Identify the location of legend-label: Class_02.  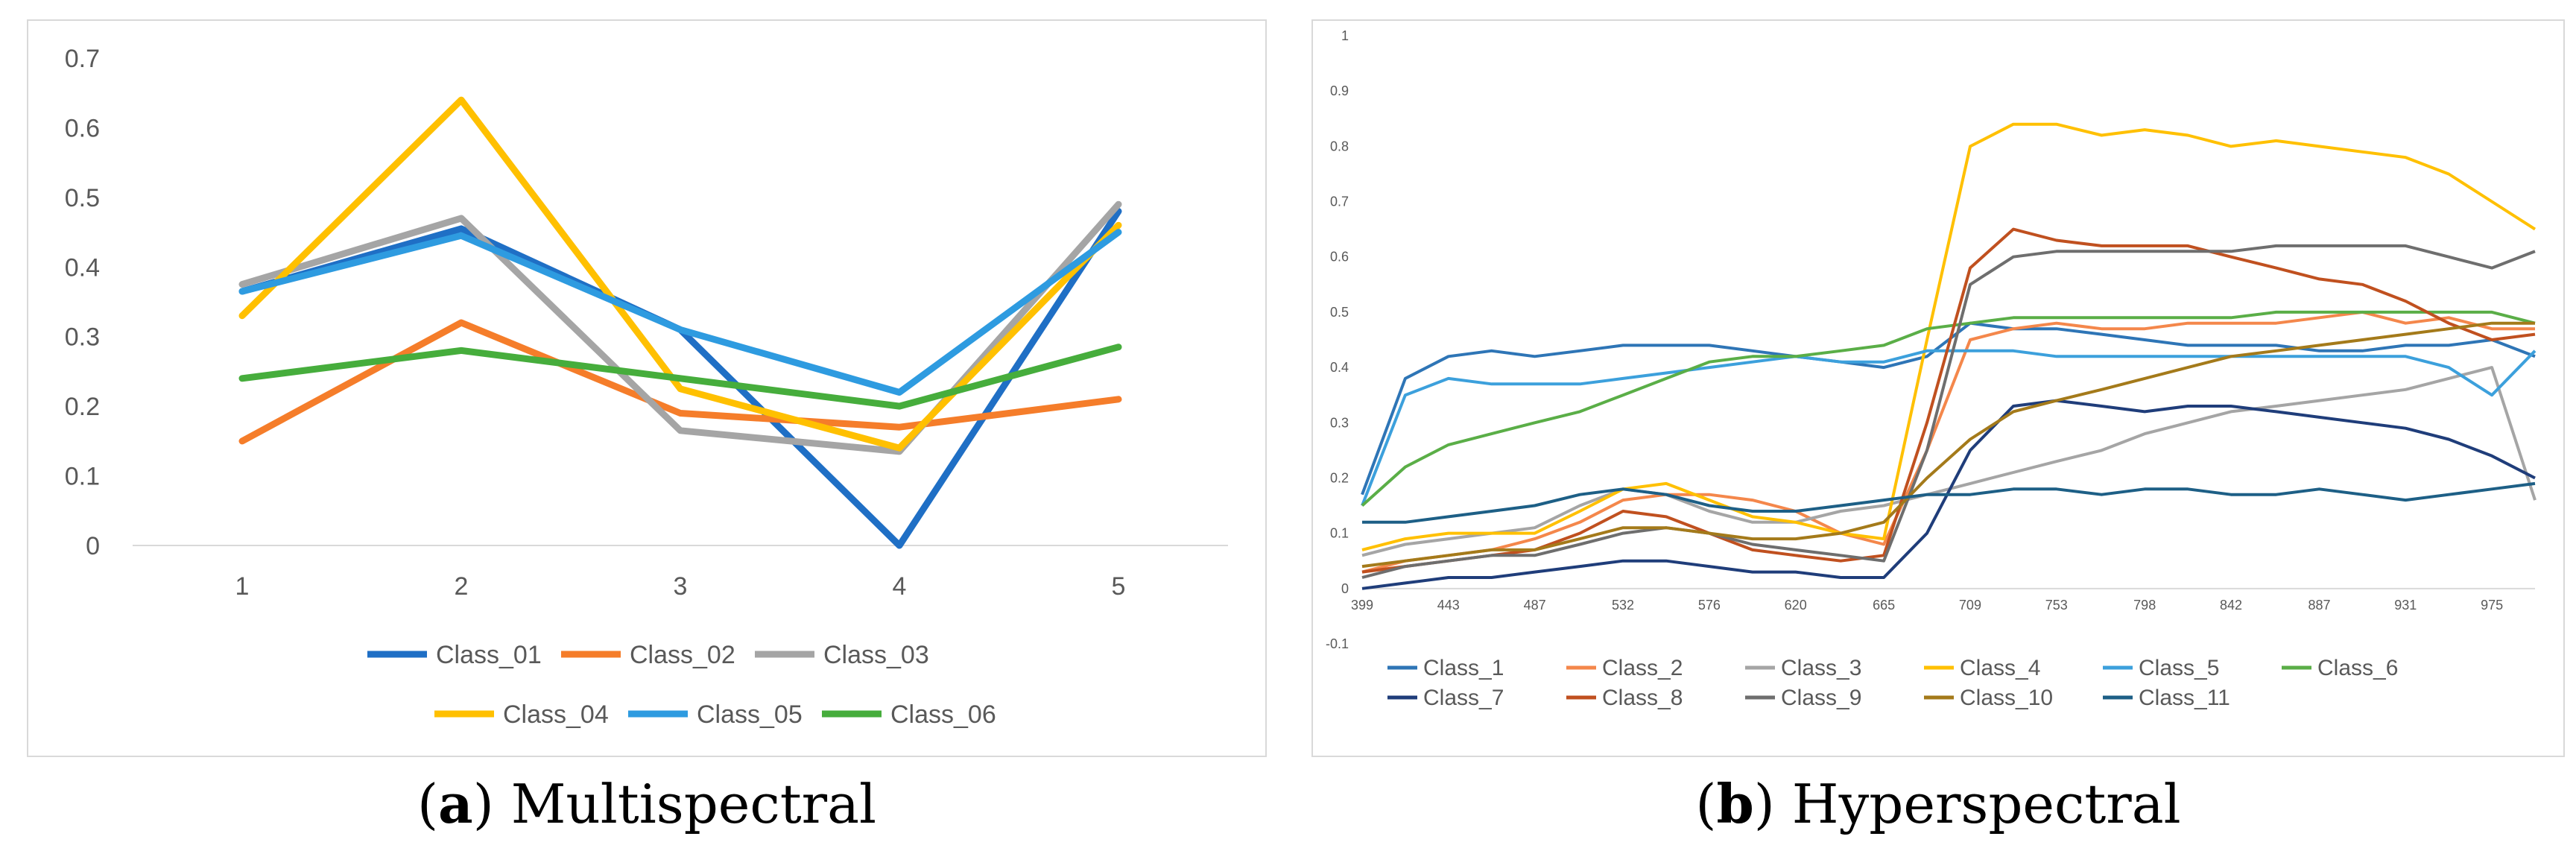
(682, 655).